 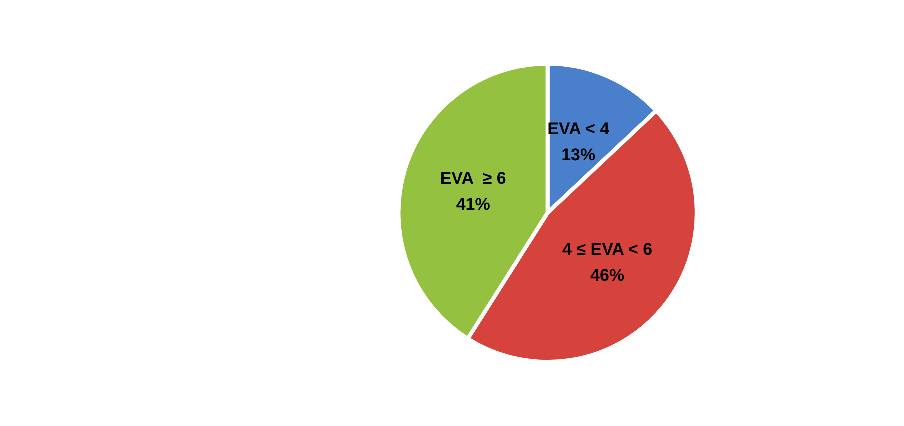 What do you see at coordinates (607, 249) in the screenshot?
I see `slice-label: 4 ≤ EVA < 6` at bounding box center [607, 249].